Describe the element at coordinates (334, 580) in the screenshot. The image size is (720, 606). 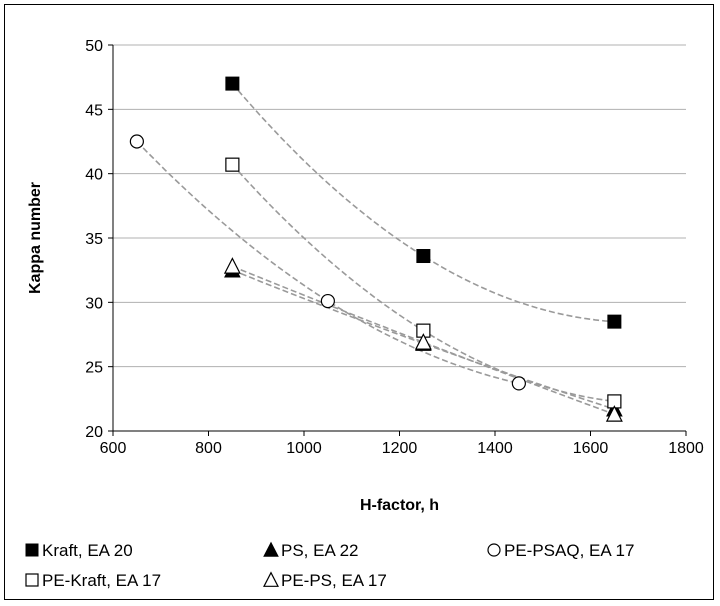
I see `legend-label-2-2: PE-PS, EA 17` at that location.